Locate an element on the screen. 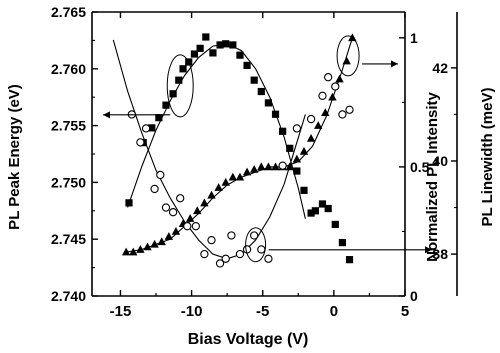 This screenshot has width=500, height=353. x-tick-label: -5 is located at coordinates (262, 311).